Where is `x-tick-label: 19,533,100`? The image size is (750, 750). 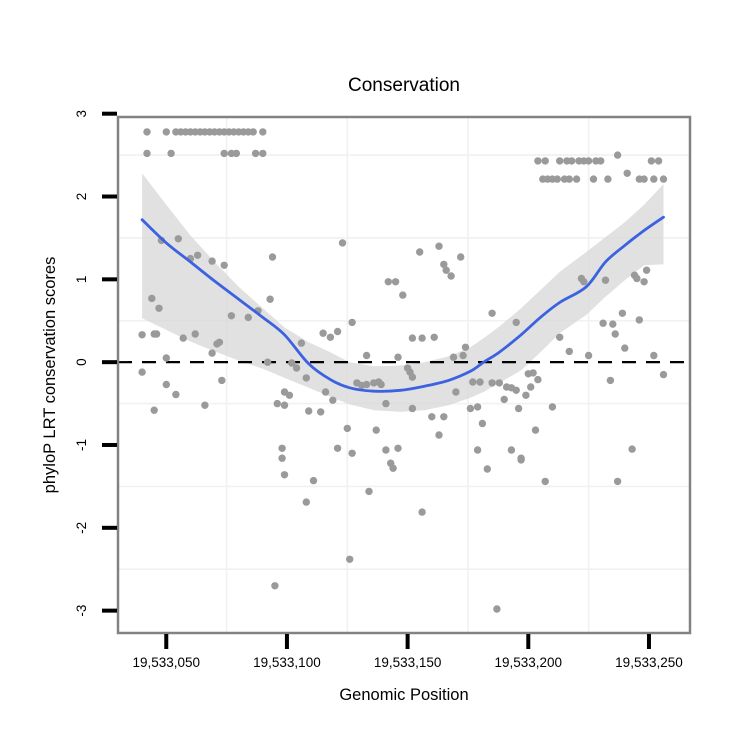 x-tick-label: 19,533,100 is located at coordinates (287, 662).